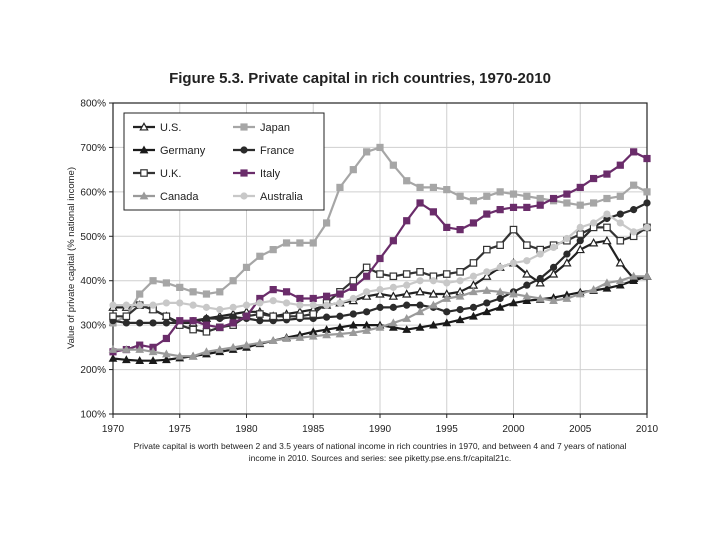  What do you see at coordinates (93, 148) in the screenshot?
I see `y-tick-label: 700%` at bounding box center [93, 148].